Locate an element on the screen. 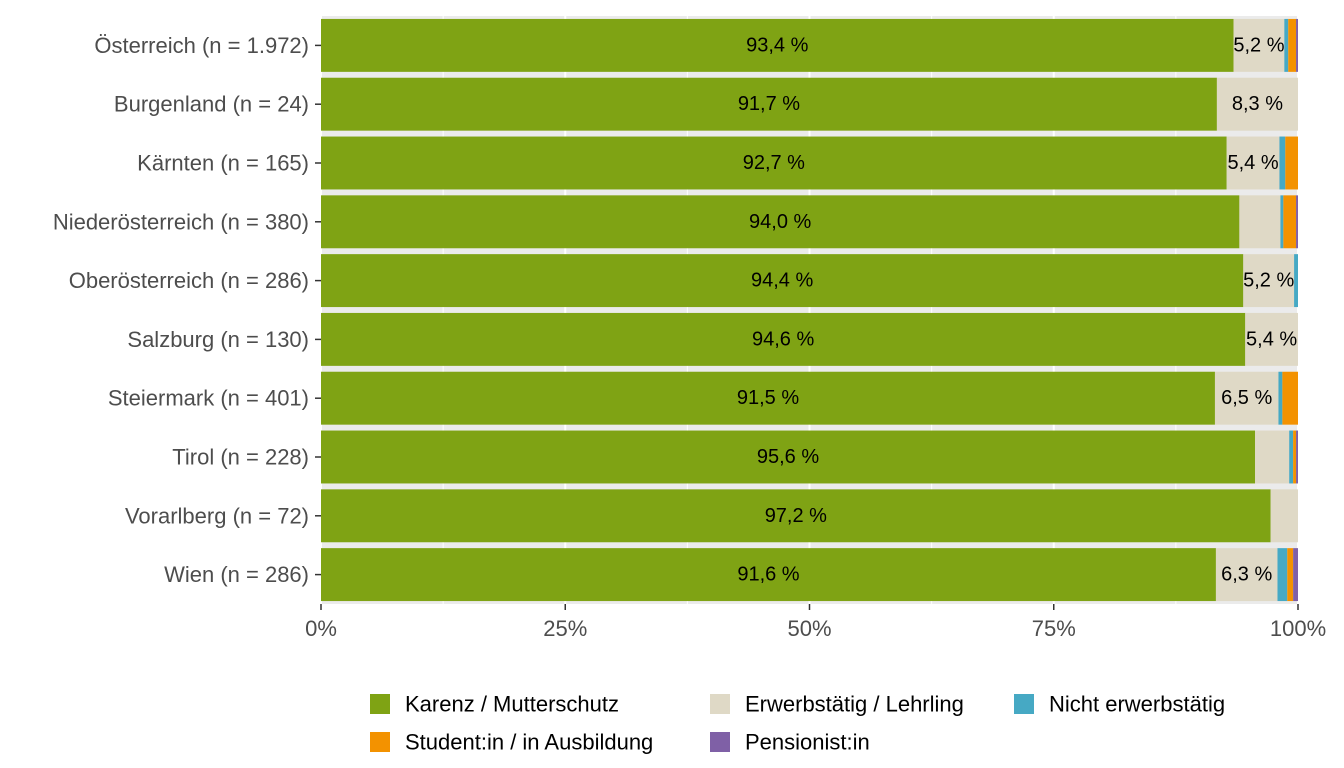 The image size is (1344, 768). data-label: 94,6 % is located at coordinates (783, 339).